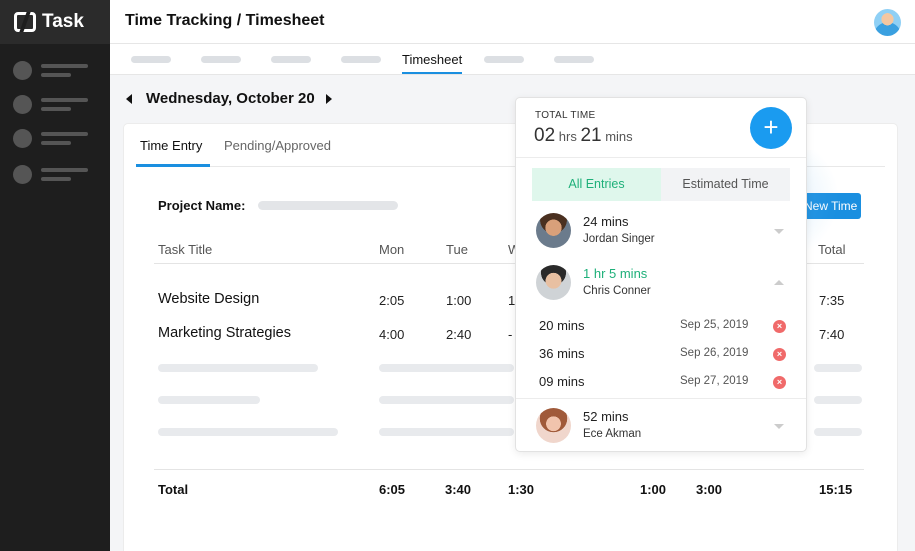 This screenshot has width=915, height=551. Describe the element at coordinates (725, 184) in the screenshot. I see `tab-estimated-time: Estimated Time` at that location.